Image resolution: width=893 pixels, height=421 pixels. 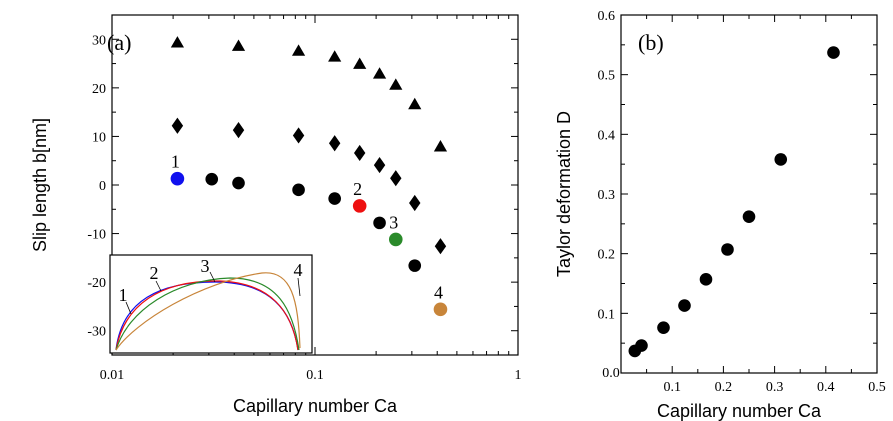 I want to click on panel-a-xtick-label: 0.1, so click(x=315, y=375).